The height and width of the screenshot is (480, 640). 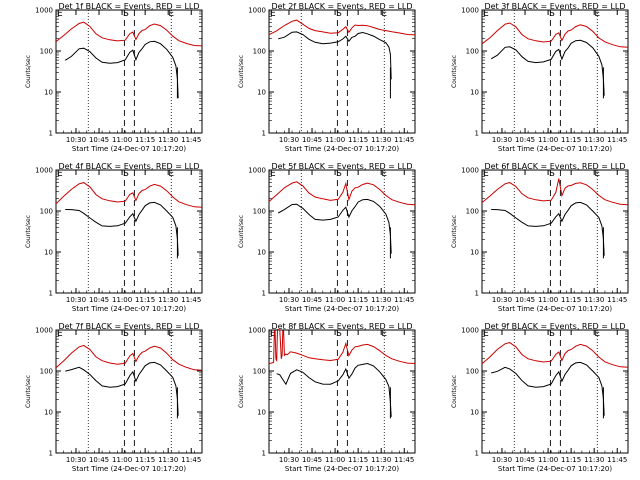 I want to click on chart-title: Det 5f BLACK = Events, RED = LLD, so click(x=341, y=166).